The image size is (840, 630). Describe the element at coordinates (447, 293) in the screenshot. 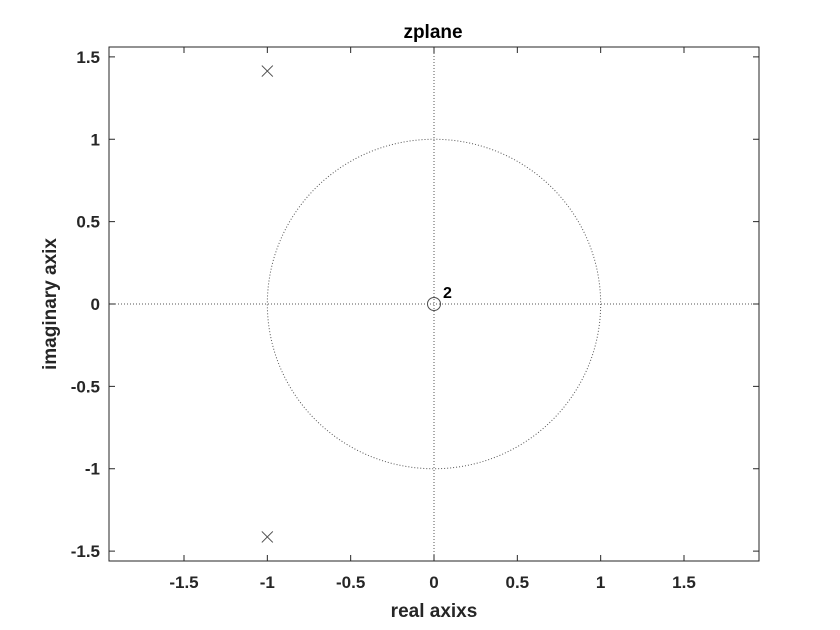

I see `zero-multiplicity-label: 2` at that location.